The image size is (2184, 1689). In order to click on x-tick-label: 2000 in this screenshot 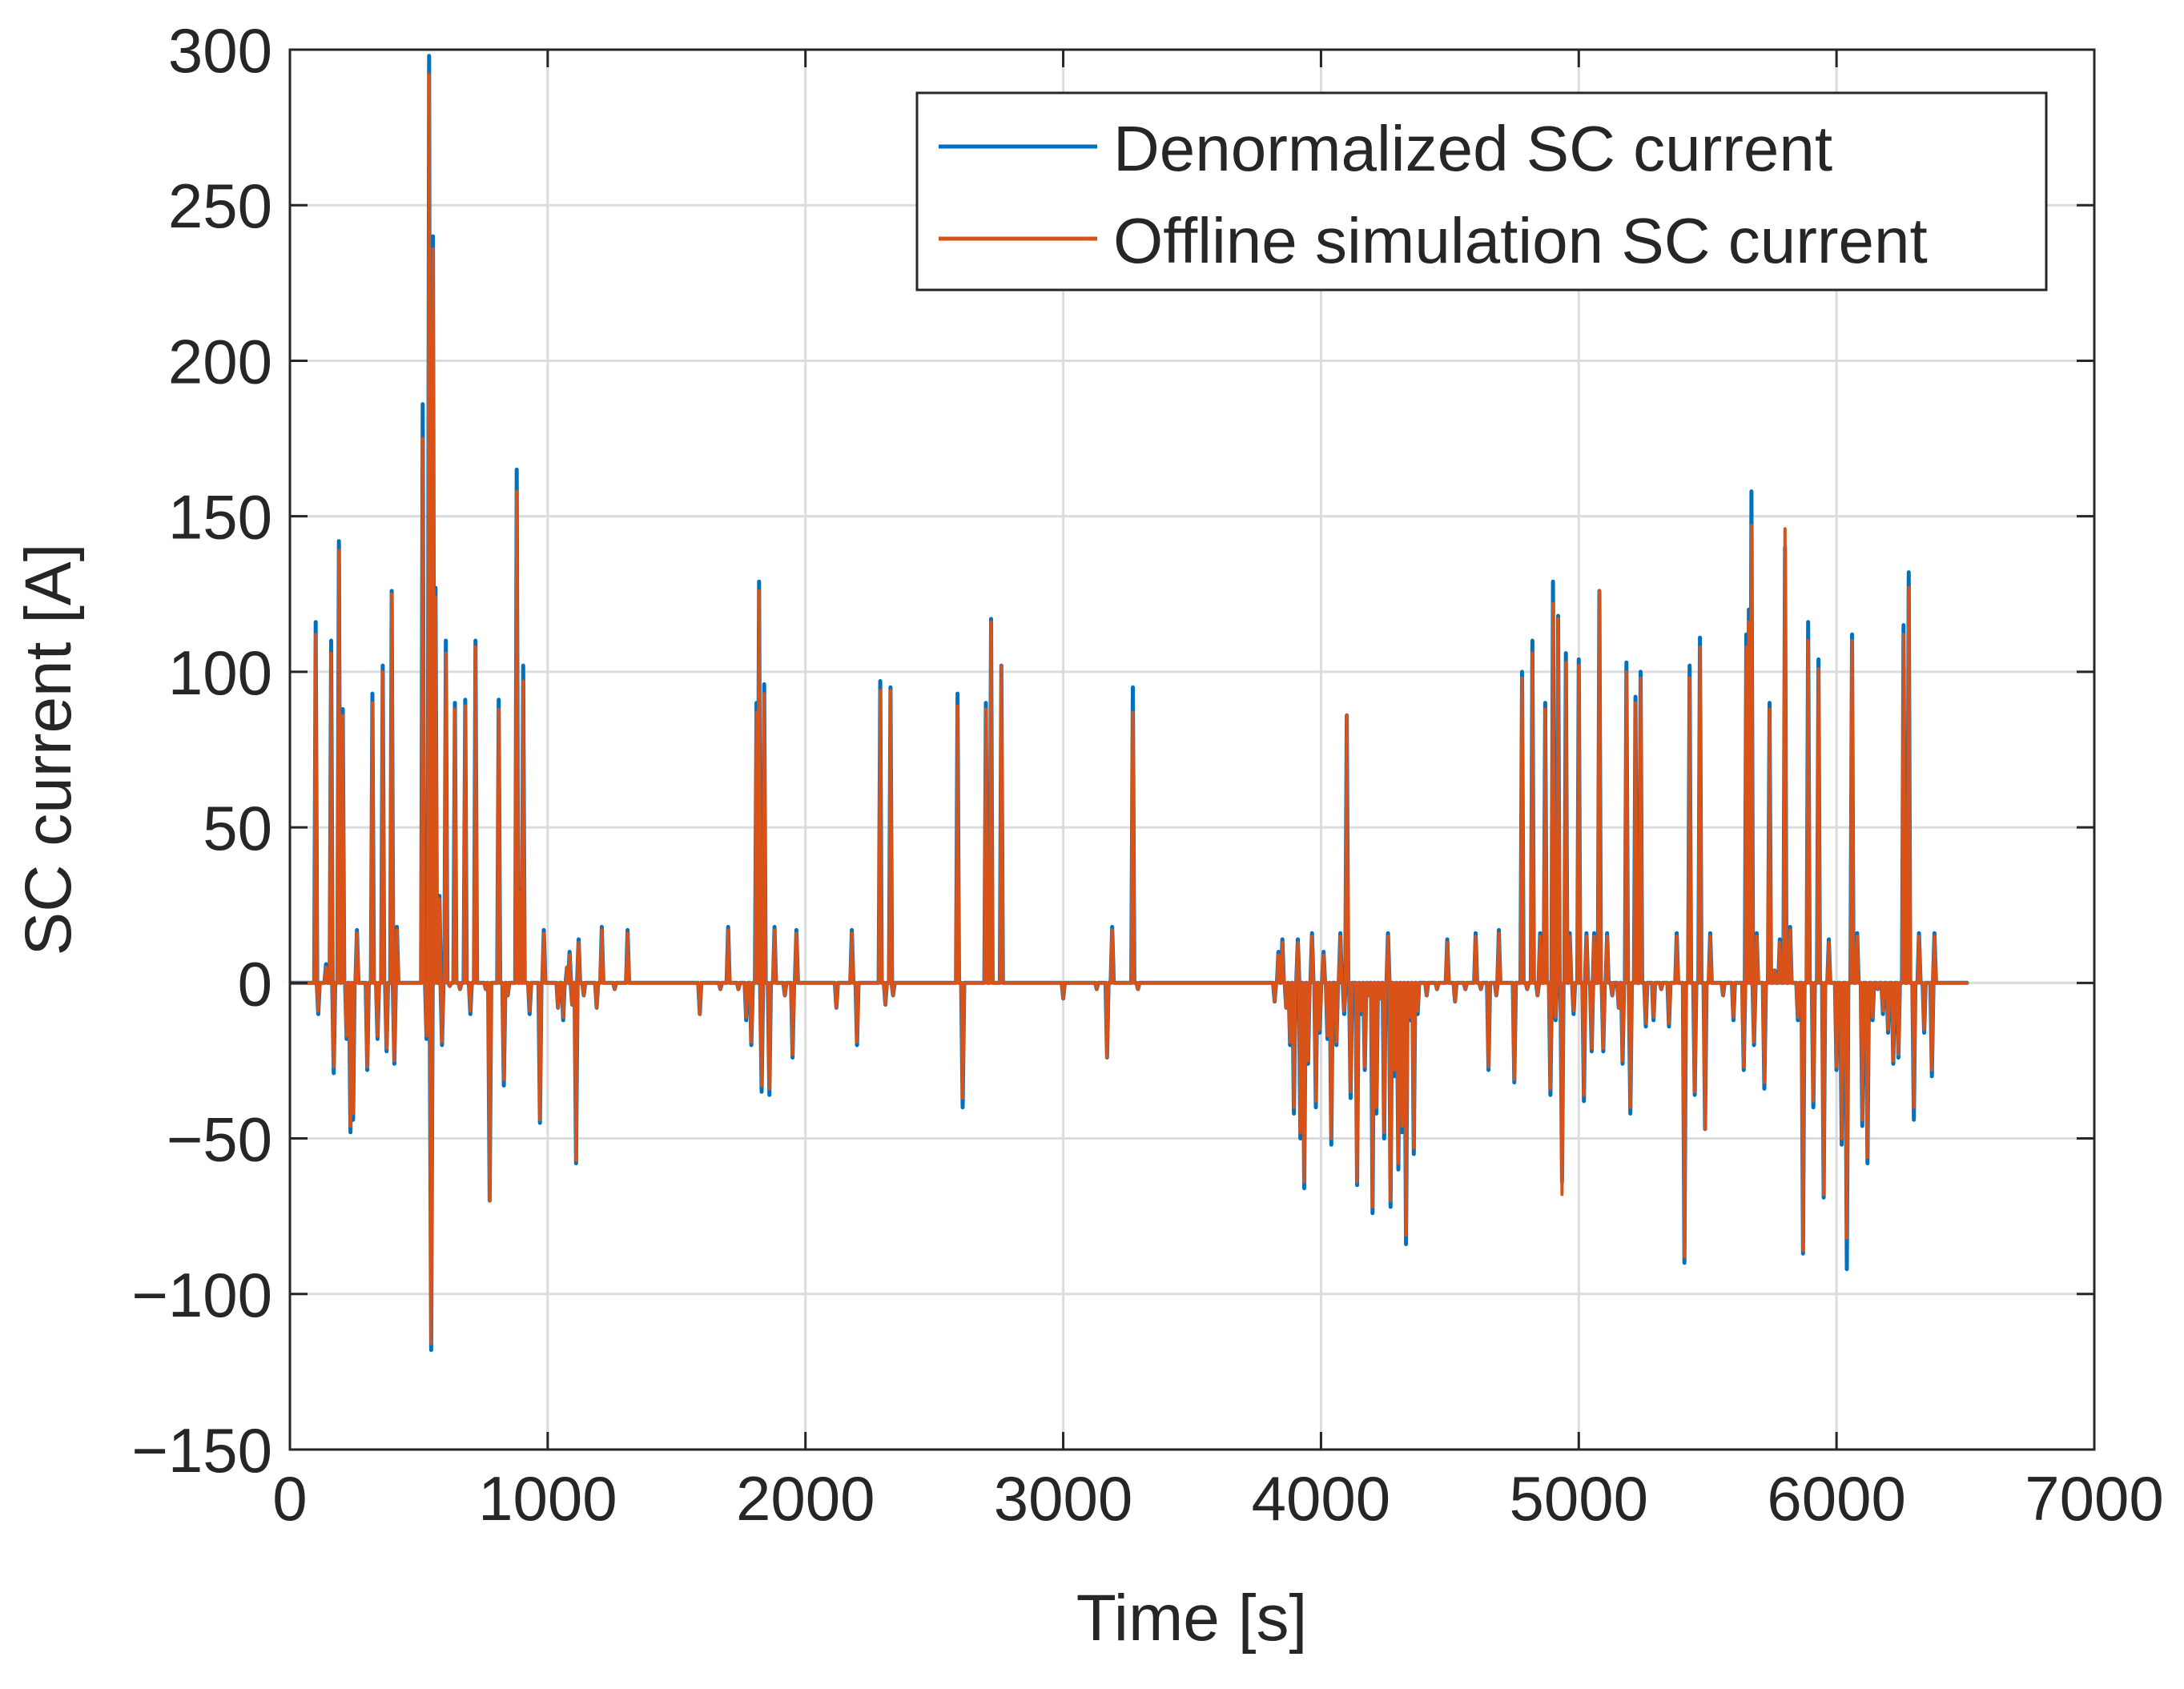, I will do `click(805, 1498)`.